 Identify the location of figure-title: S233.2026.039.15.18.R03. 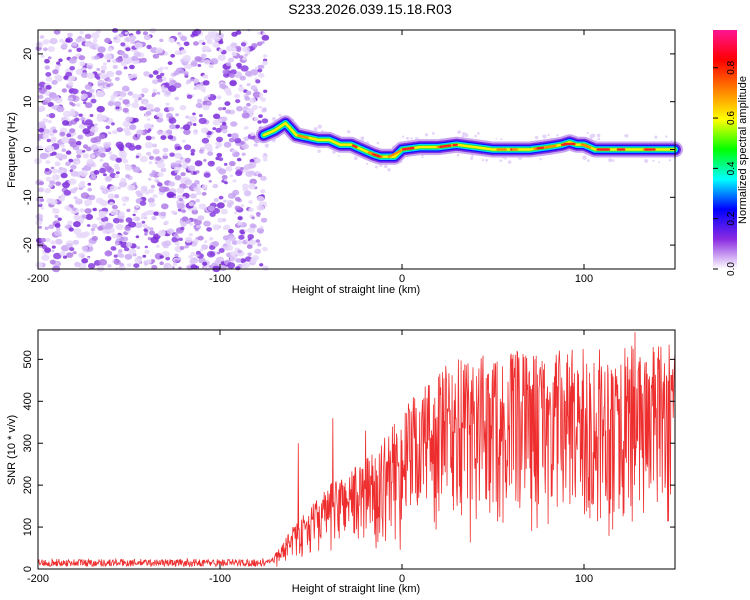
(370, 9).